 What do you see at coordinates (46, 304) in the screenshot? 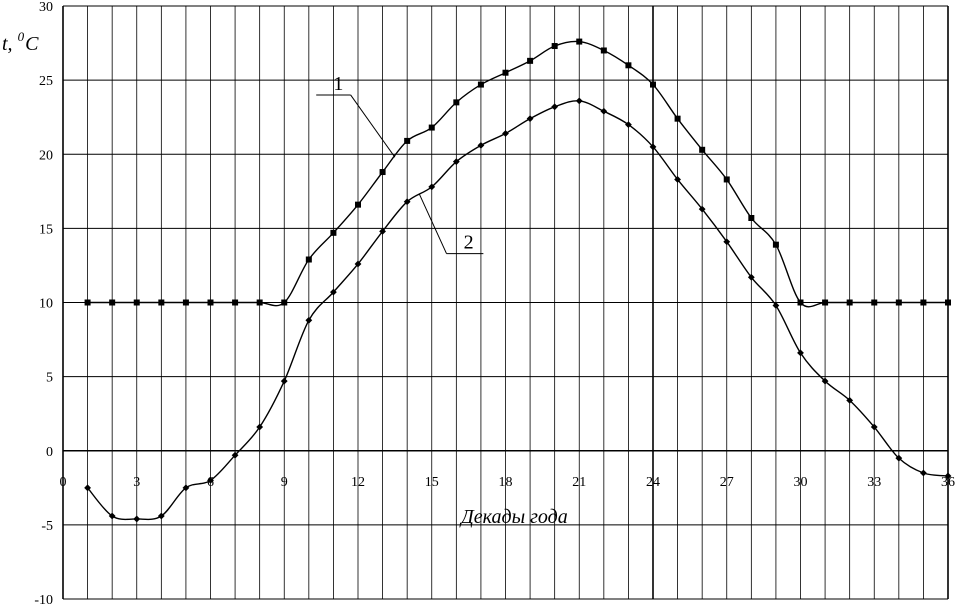
I see `y-tick-label: 10` at bounding box center [46, 304].